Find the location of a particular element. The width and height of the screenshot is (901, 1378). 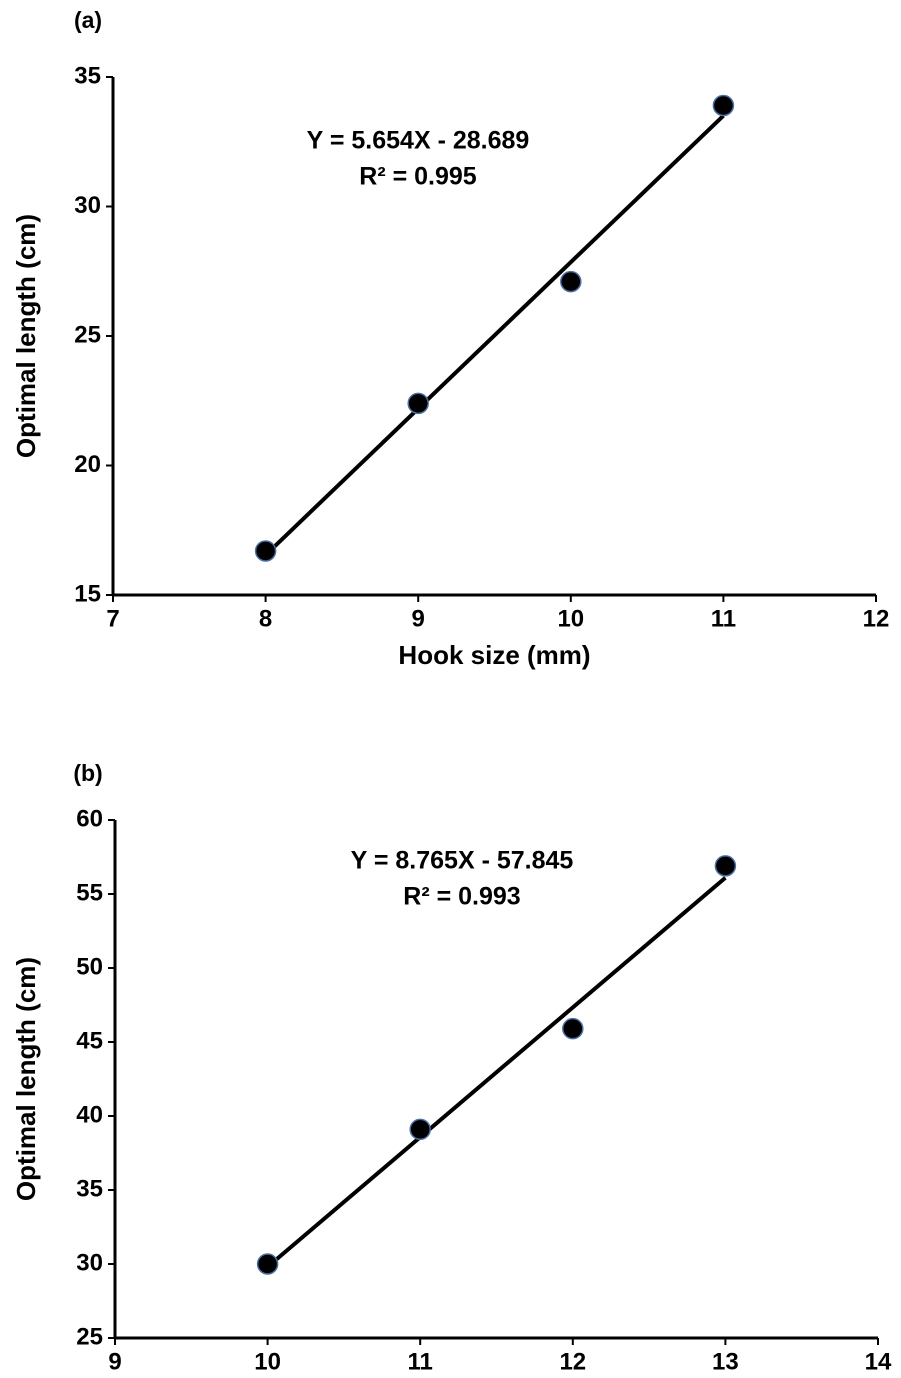

y-tick-label: 50 is located at coordinates (89, 966).